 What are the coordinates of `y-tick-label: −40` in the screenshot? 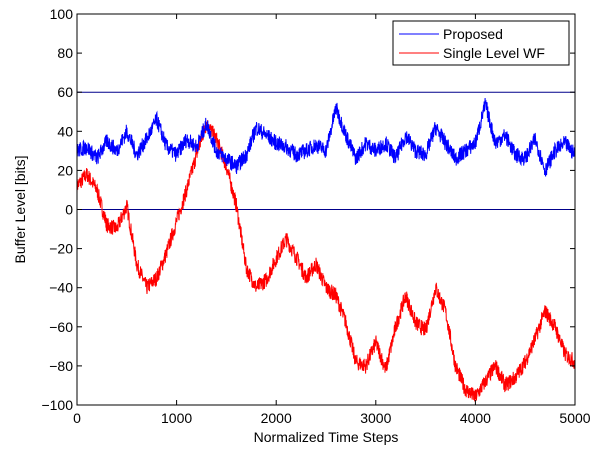 It's located at (61, 288).